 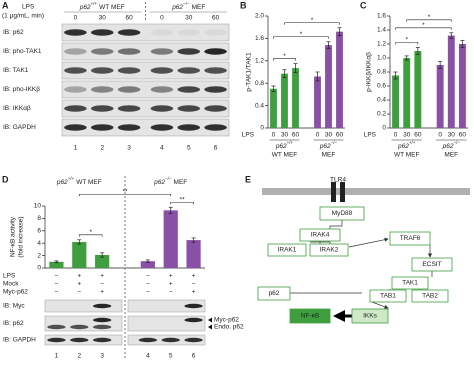 I want to click on lane-number: 4, so click(x=162, y=148).